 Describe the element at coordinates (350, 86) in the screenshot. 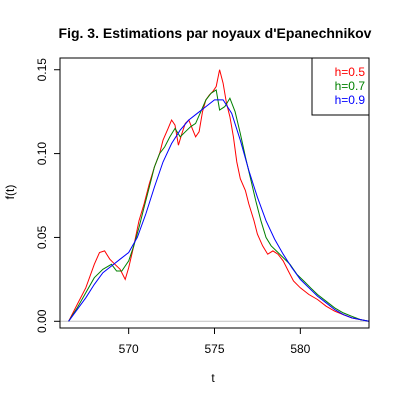

I see `legend-entry-2: h=0.7` at that location.